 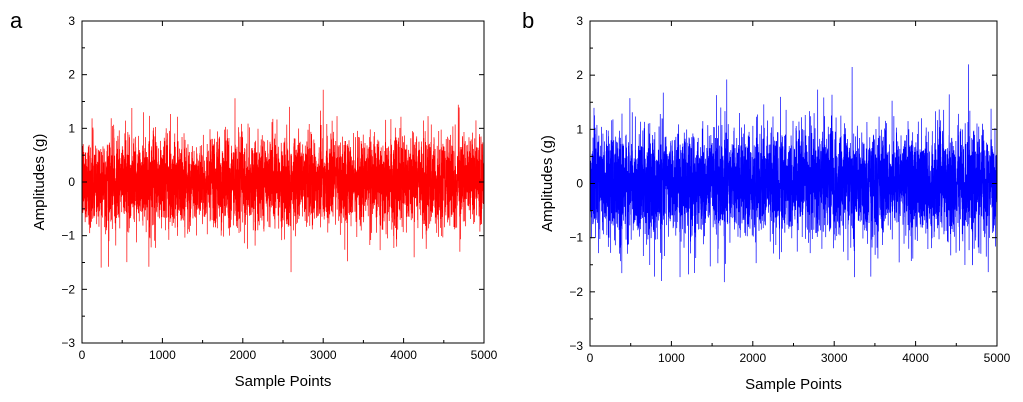 What do you see at coordinates (528, 20) in the screenshot?
I see `panel-letter: b` at bounding box center [528, 20].